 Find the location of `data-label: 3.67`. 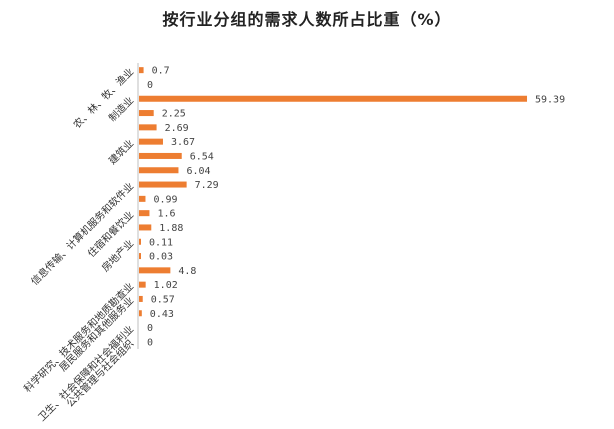

data-label: 3.67 is located at coordinates (183, 142).